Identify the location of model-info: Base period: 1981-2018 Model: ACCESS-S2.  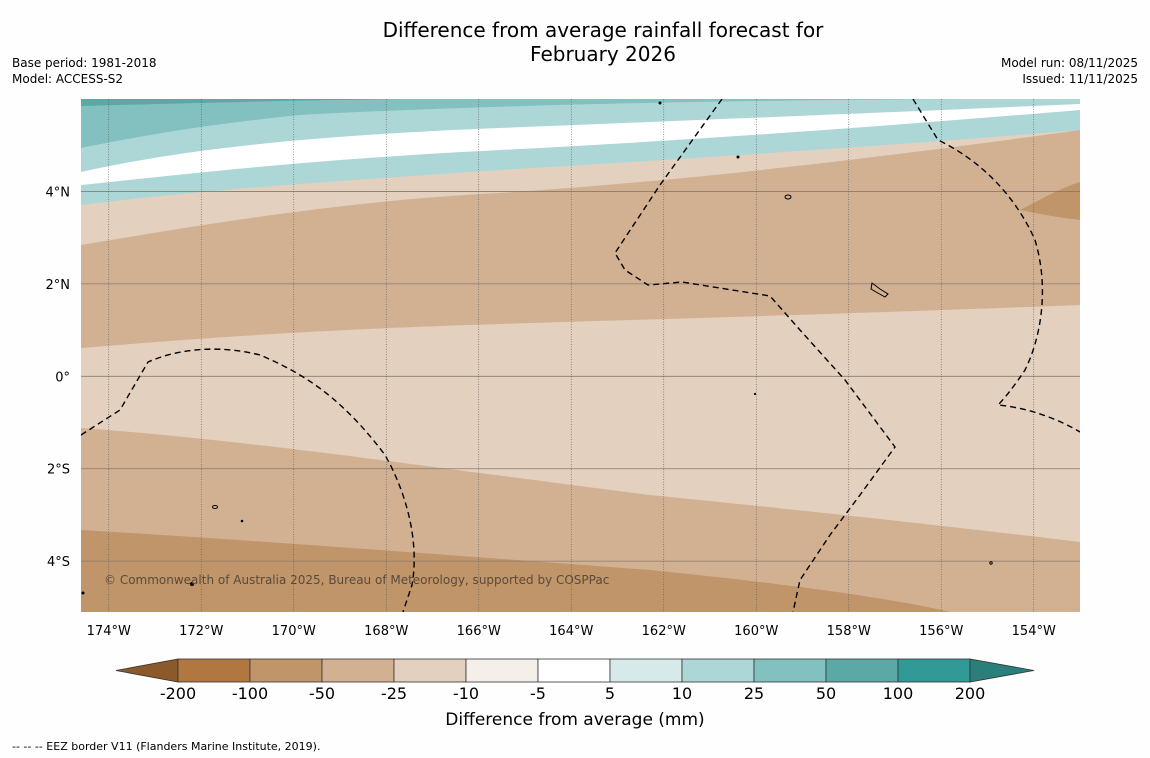
(84, 71).